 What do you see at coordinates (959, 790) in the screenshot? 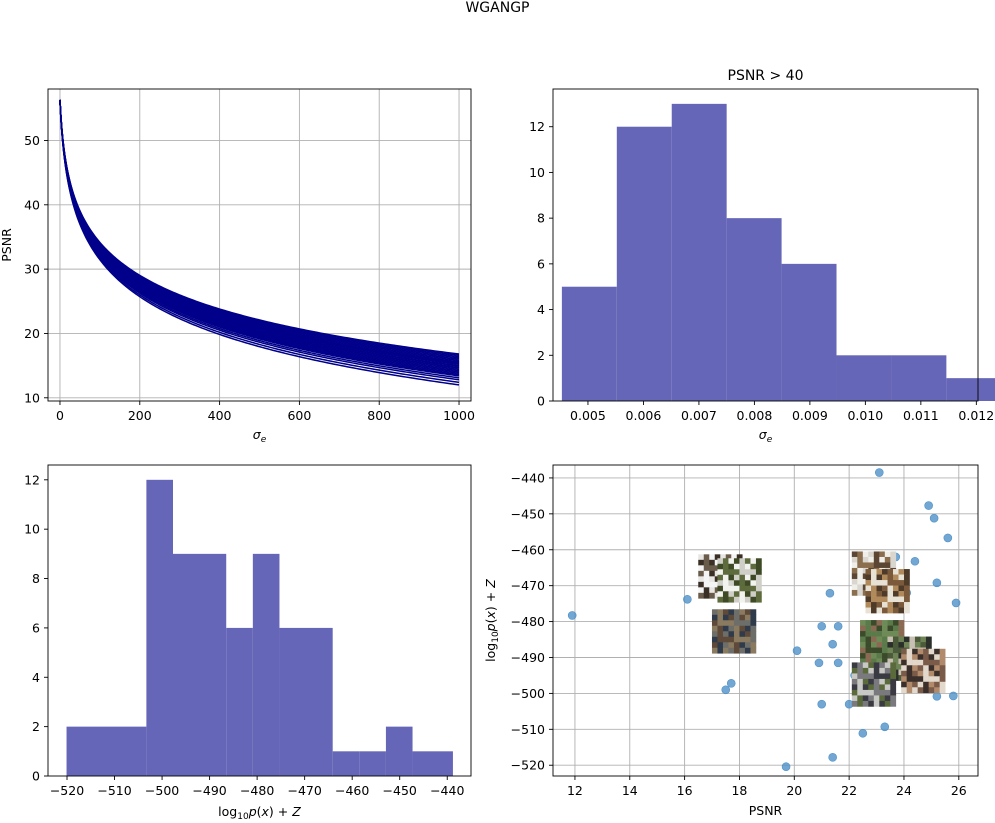
I see `x-tick-label: 26` at bounding box center [959, 790].